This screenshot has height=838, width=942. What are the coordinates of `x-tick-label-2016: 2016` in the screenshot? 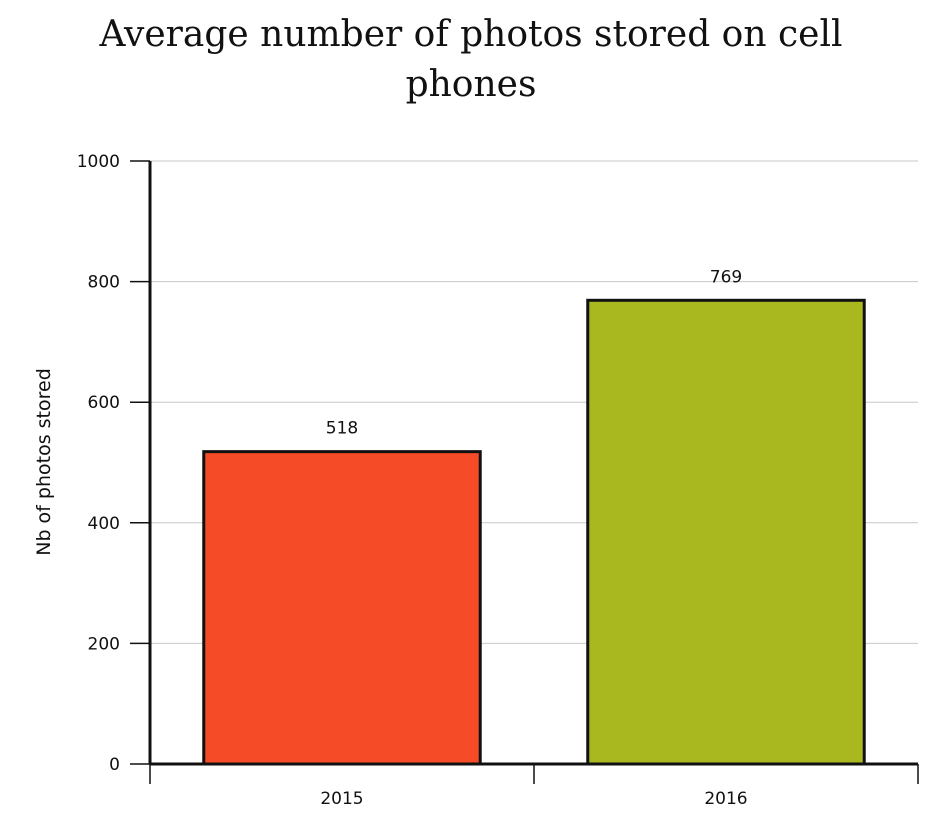 It's located at (725, 799).